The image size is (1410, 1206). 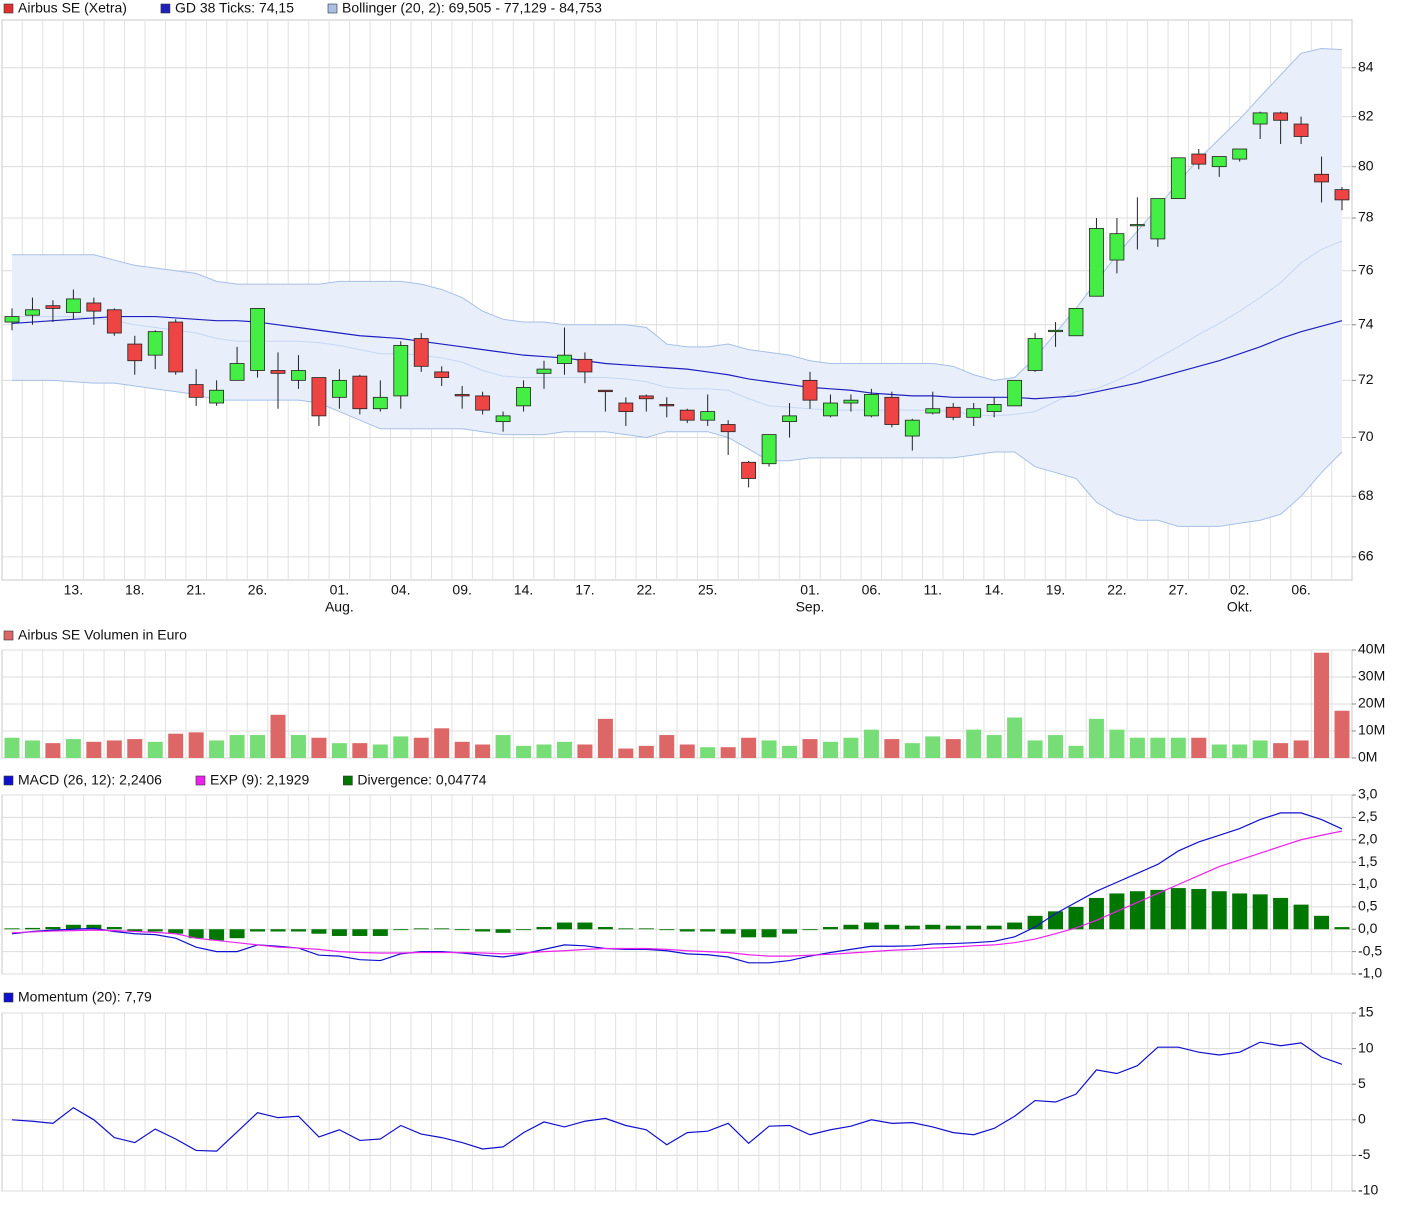 I want to click on y-tick-label: 0,0, so click(x=1368, y=928).